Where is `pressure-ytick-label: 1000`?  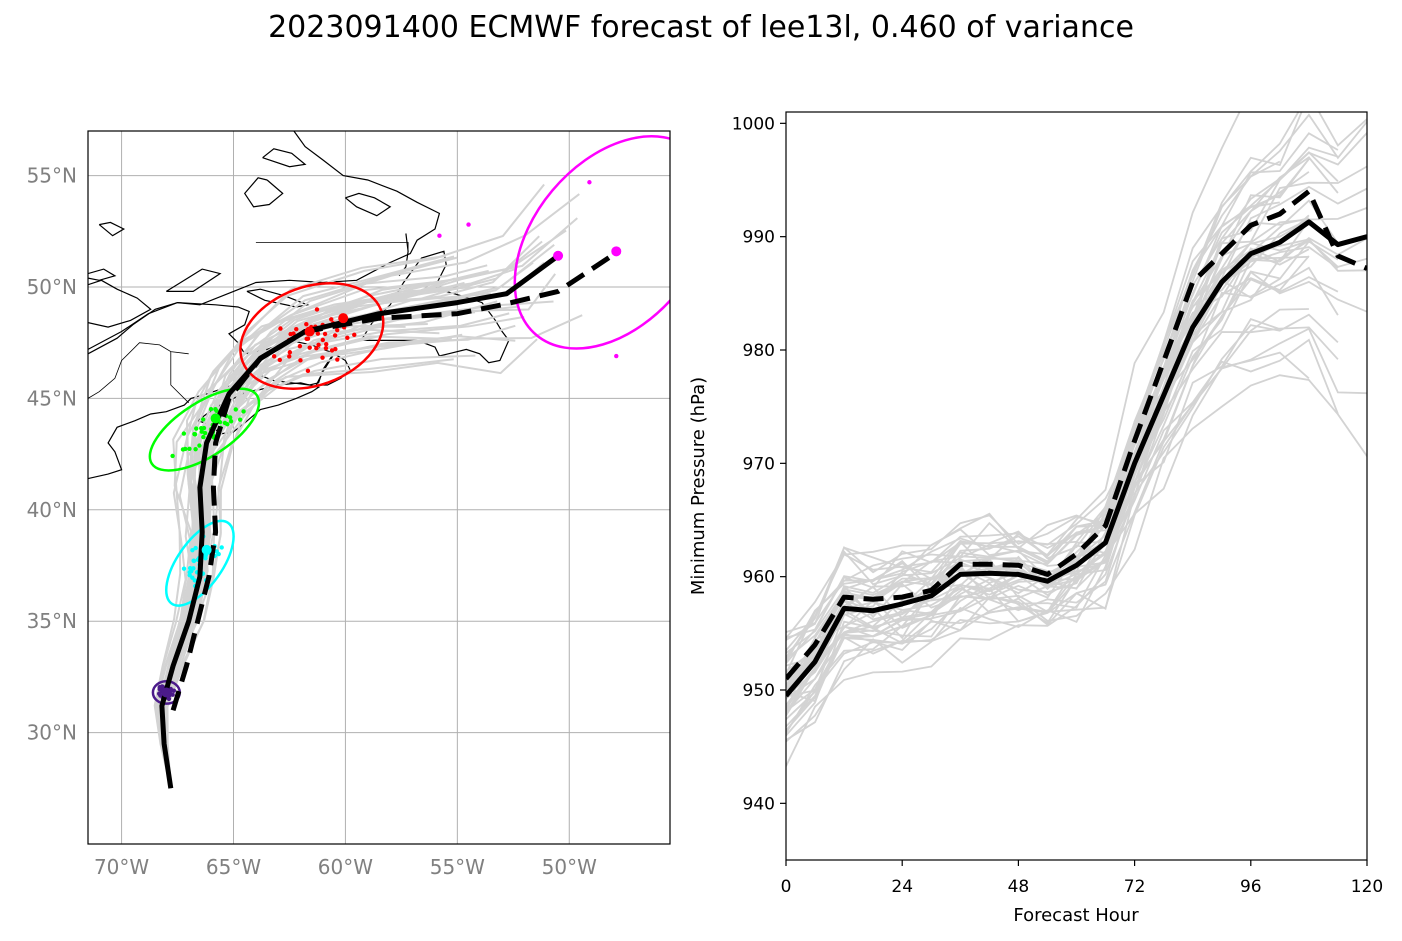
pressure-ytick-label: 1000 is located at coordinates (753, 124).